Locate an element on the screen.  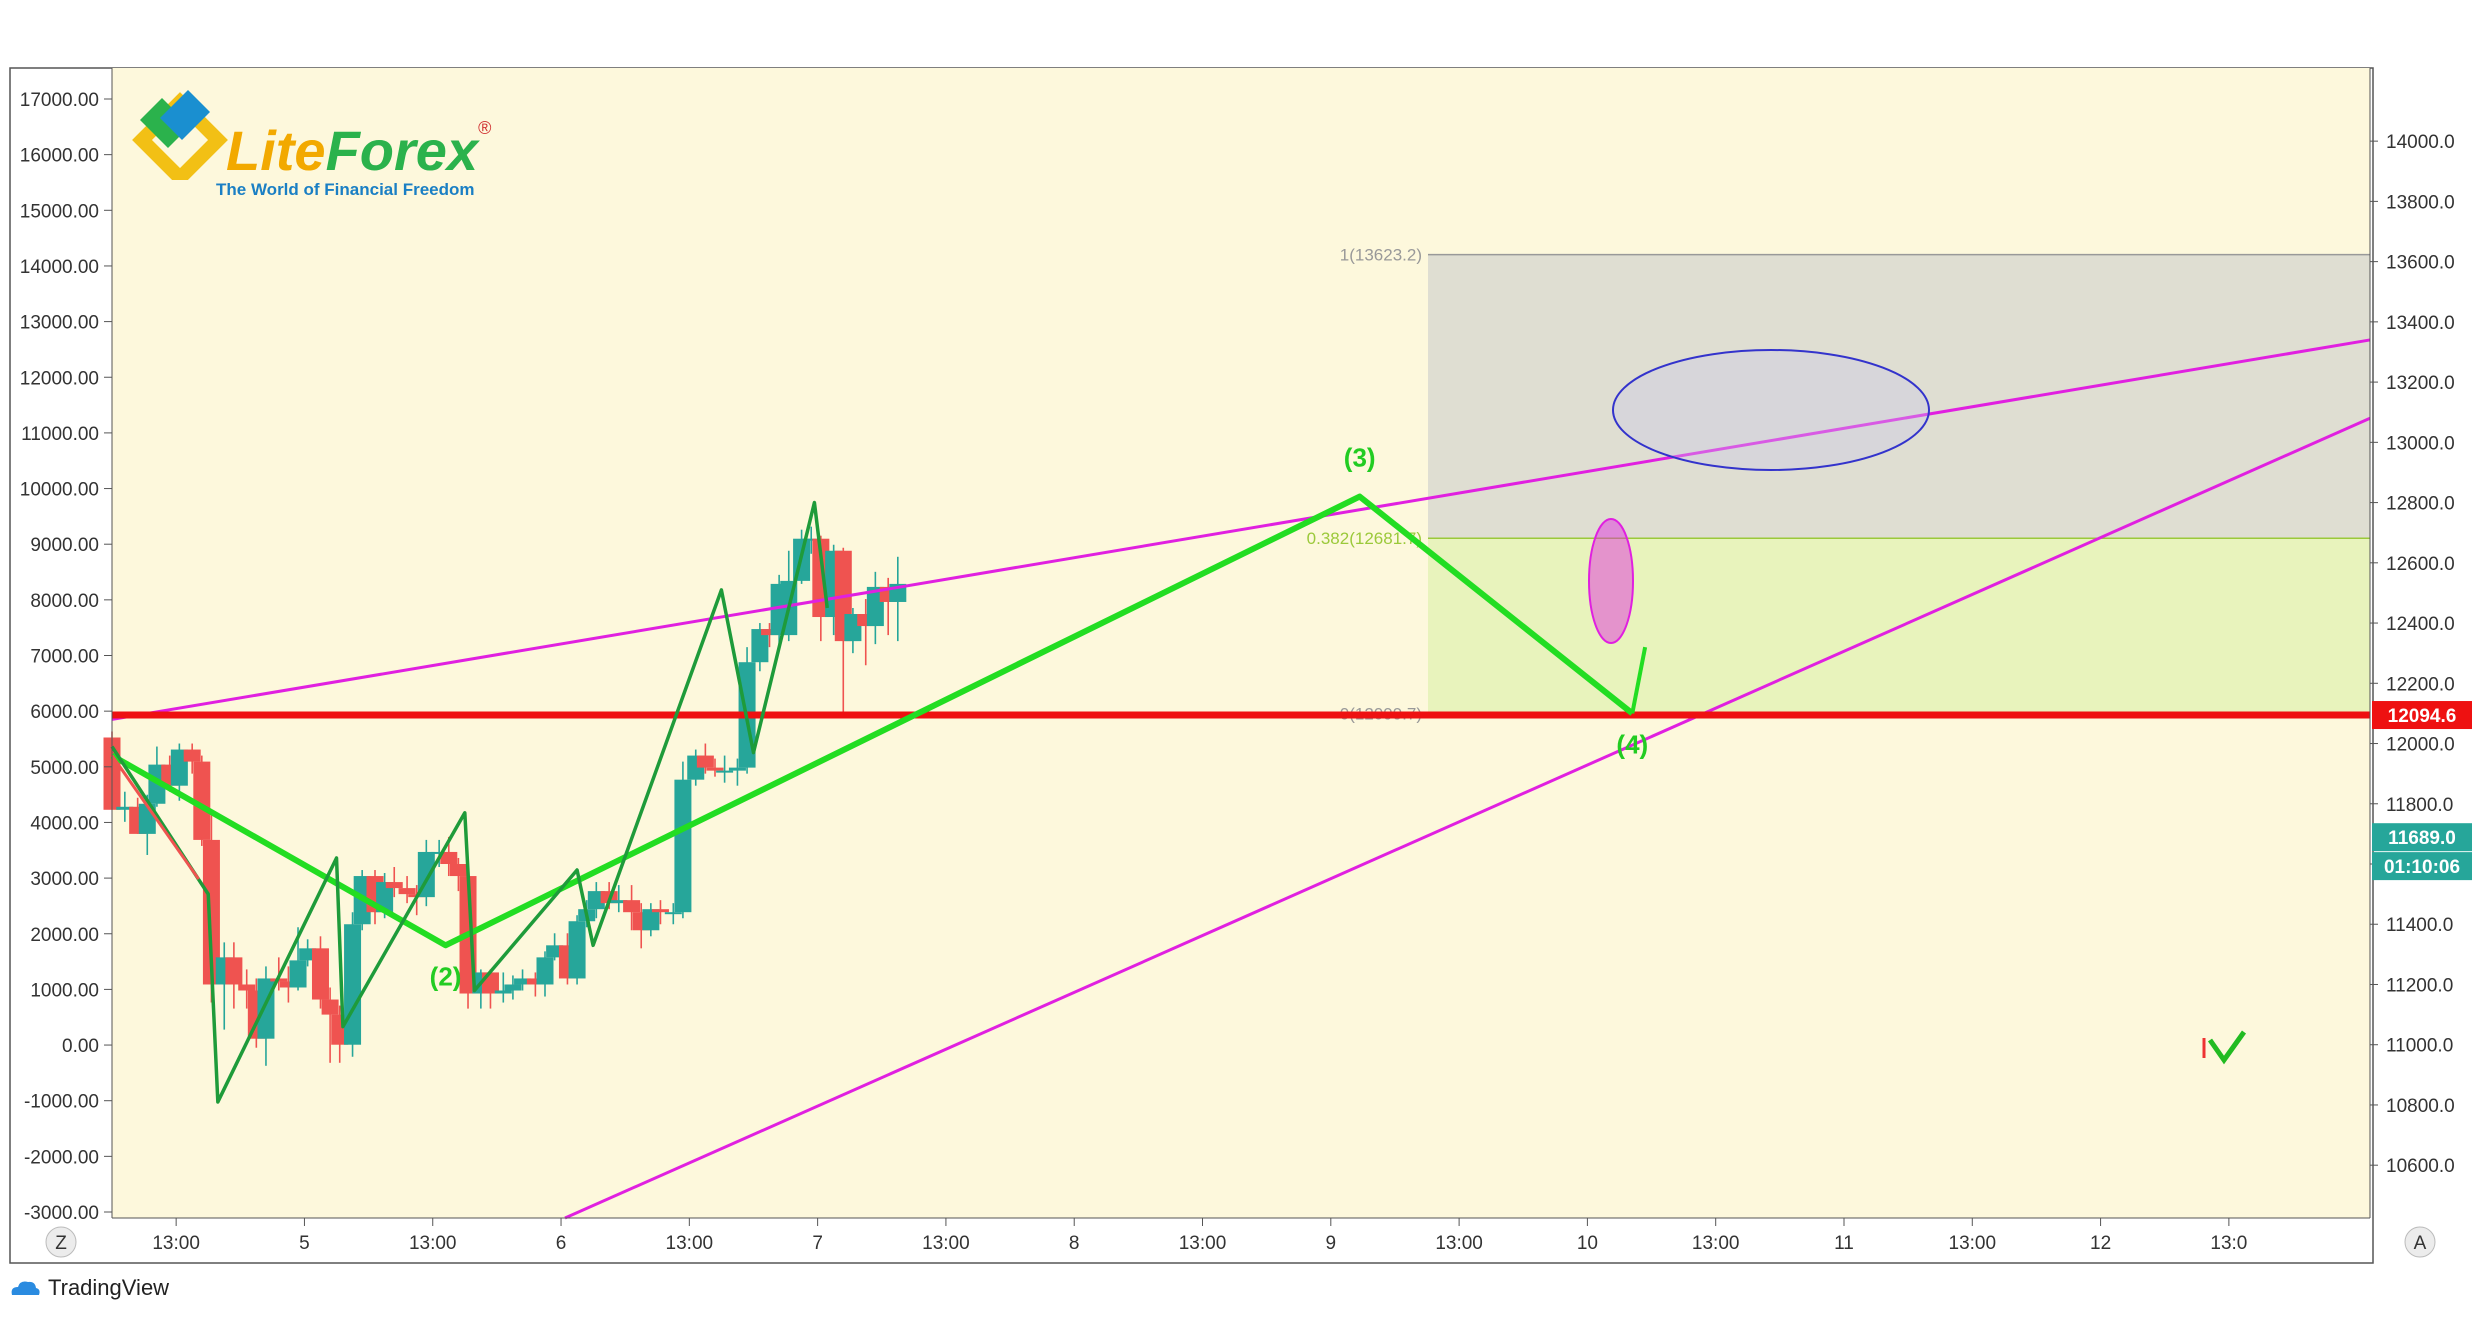
price-badge-label: 01:10:06 is located at coordinates (2422, 867).